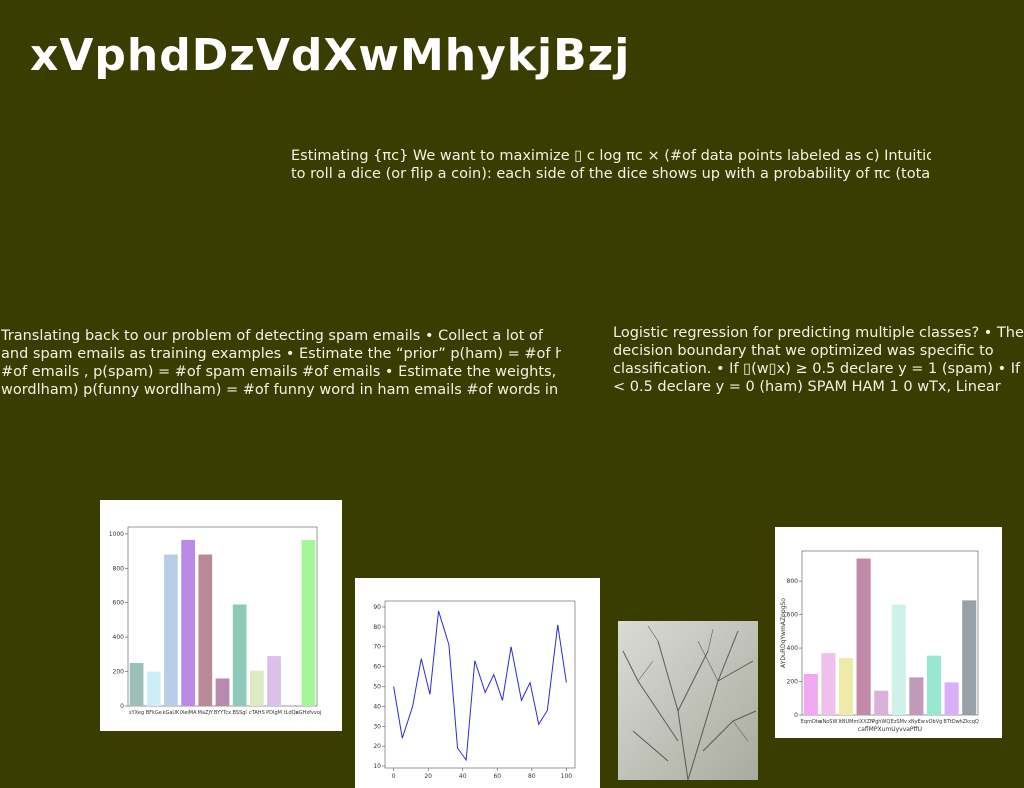  I want to click on y-tick-label: 70, so click(377, 647).